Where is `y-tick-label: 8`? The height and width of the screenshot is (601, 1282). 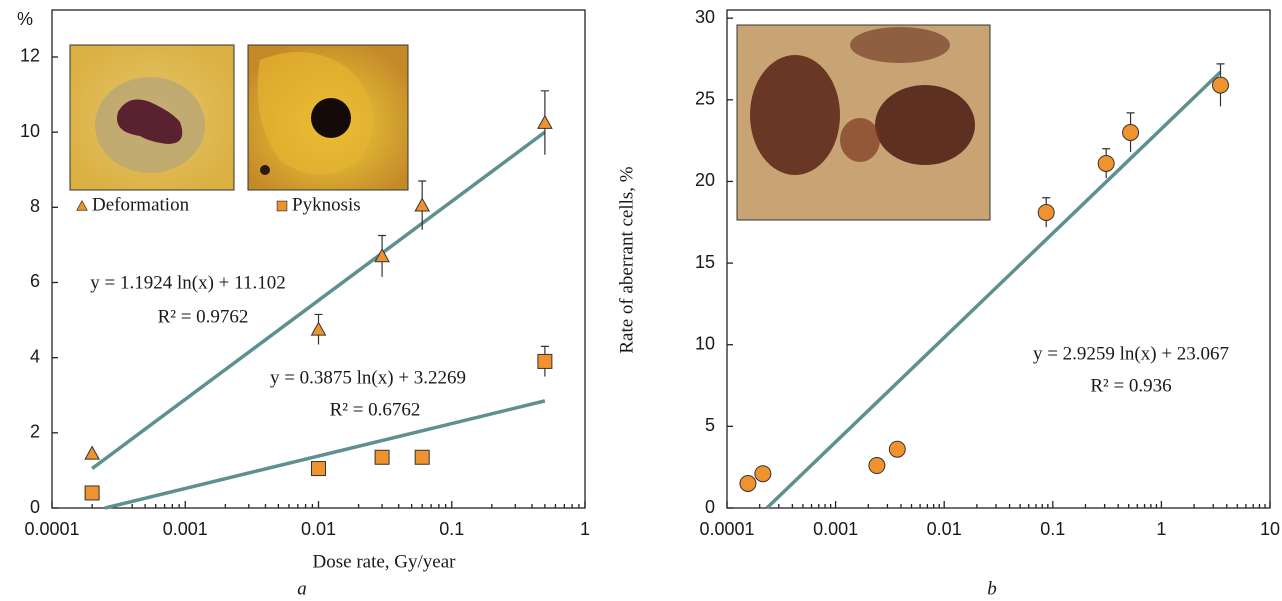
y-tick-label: 8 is located at coordinates (35, 206).